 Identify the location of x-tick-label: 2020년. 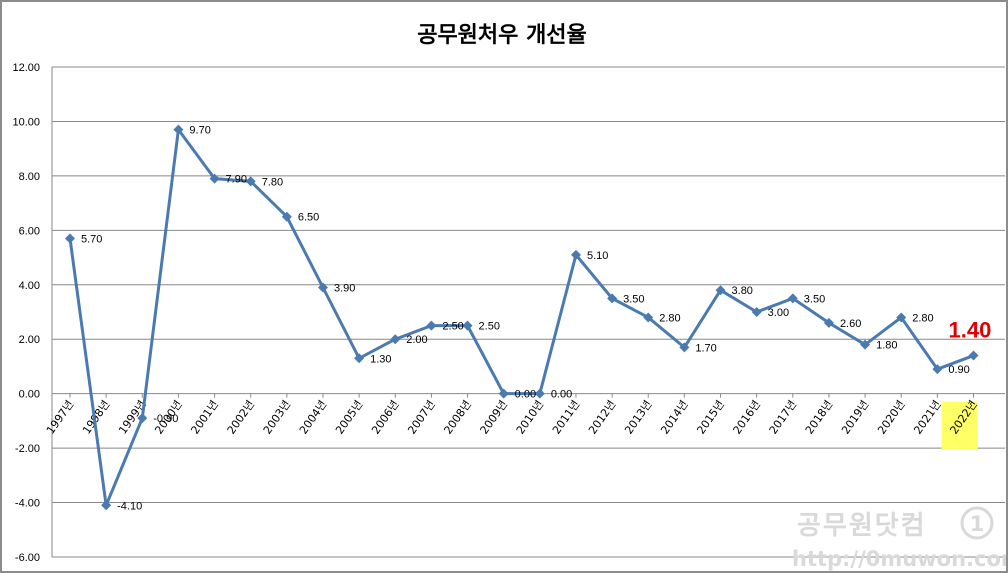
(891, 417).